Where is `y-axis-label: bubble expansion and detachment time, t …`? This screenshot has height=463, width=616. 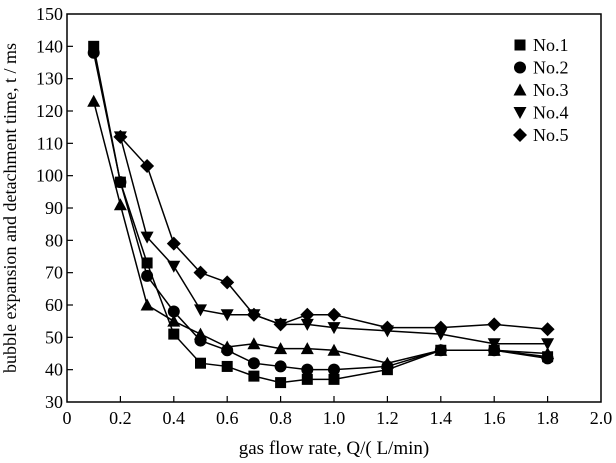 y-axis-label: bubble expansion and detachment time, t … is located at coordinates (10, 208).